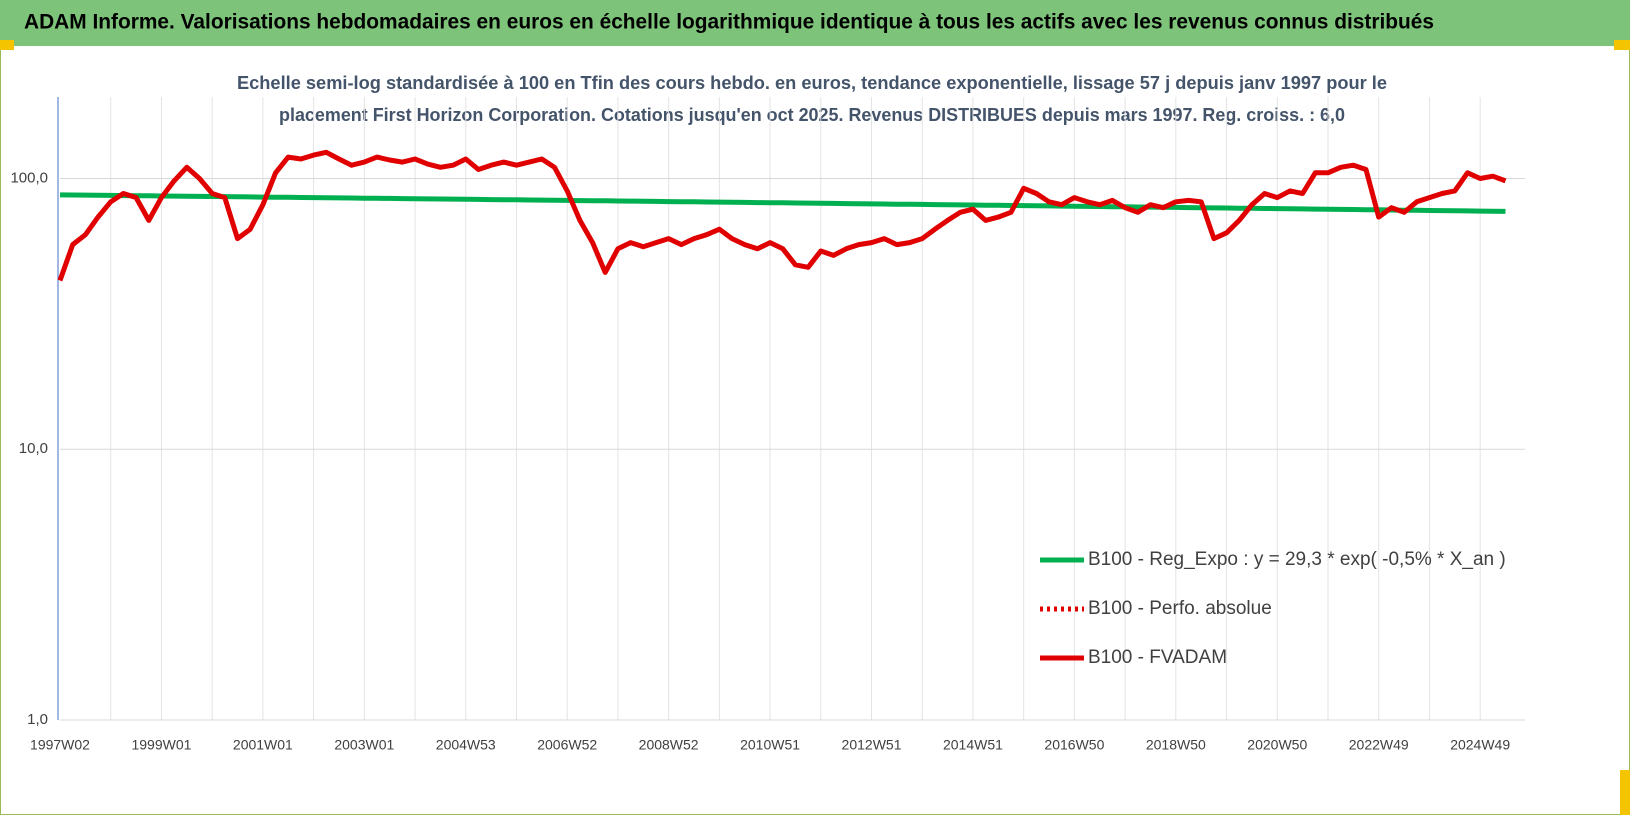 This screenshot has width=1630, height=820. What do you see at coordinates (161, 745) in the screenshot?
I see `x-tick-label: 1999W01` at bounding box center [161, 745].